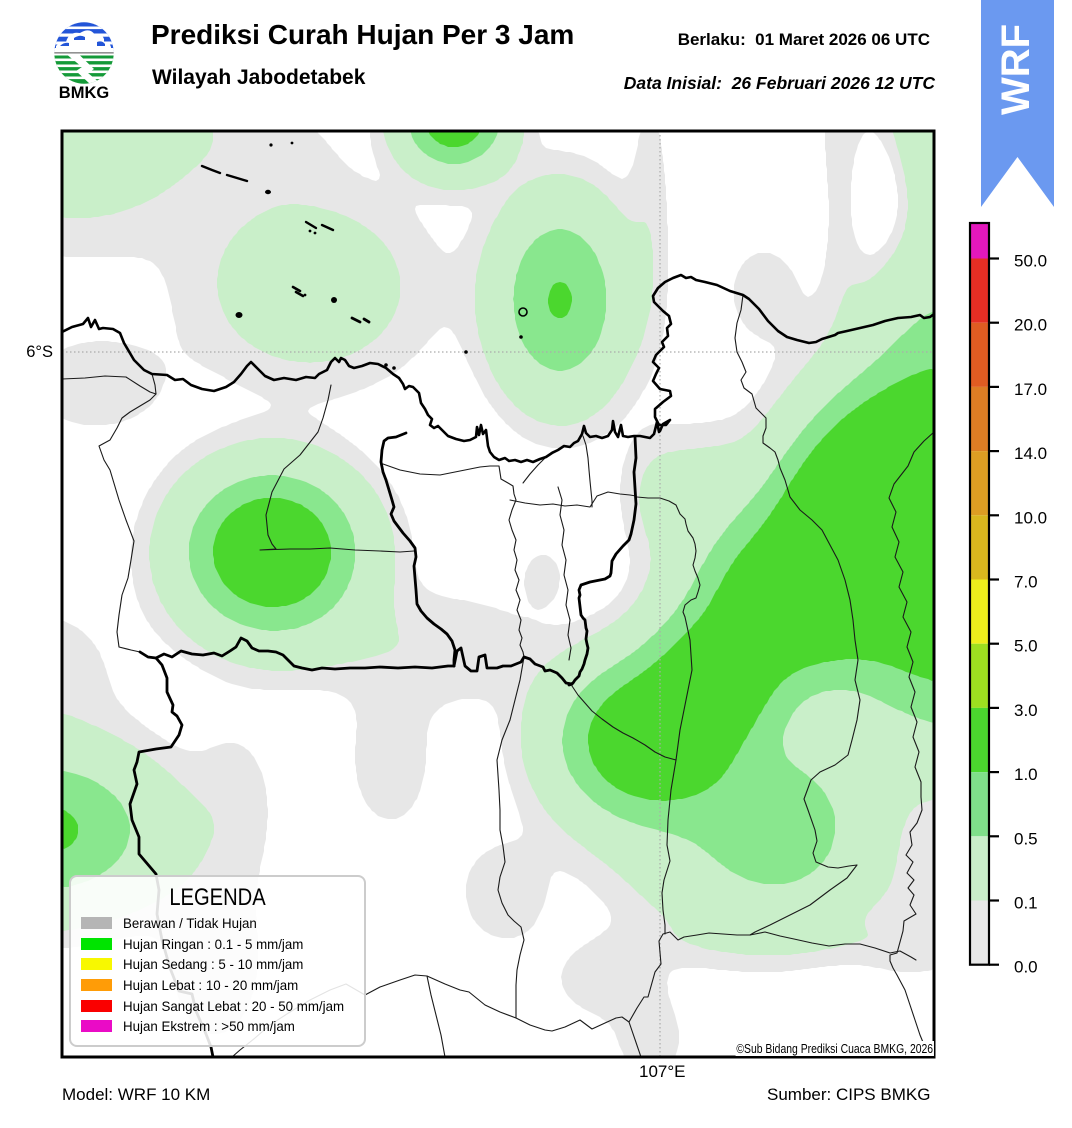  I want to click on svg-text: 0.1, so click(1026, 903).